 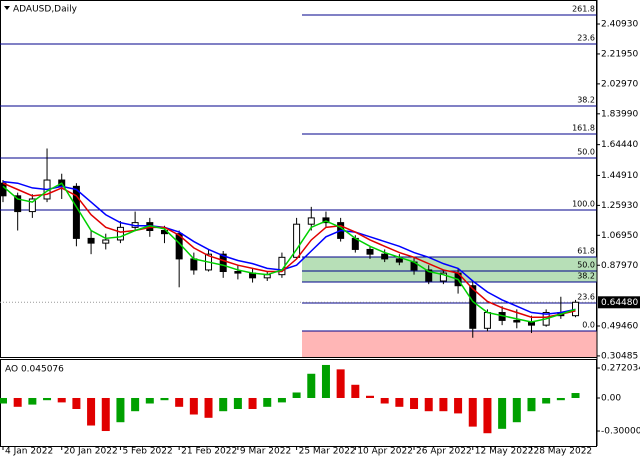 What do you see at coordinates (583, 8) in the screenshot?
I see `fib-label: 261.8` at bounding box center [583, 8].